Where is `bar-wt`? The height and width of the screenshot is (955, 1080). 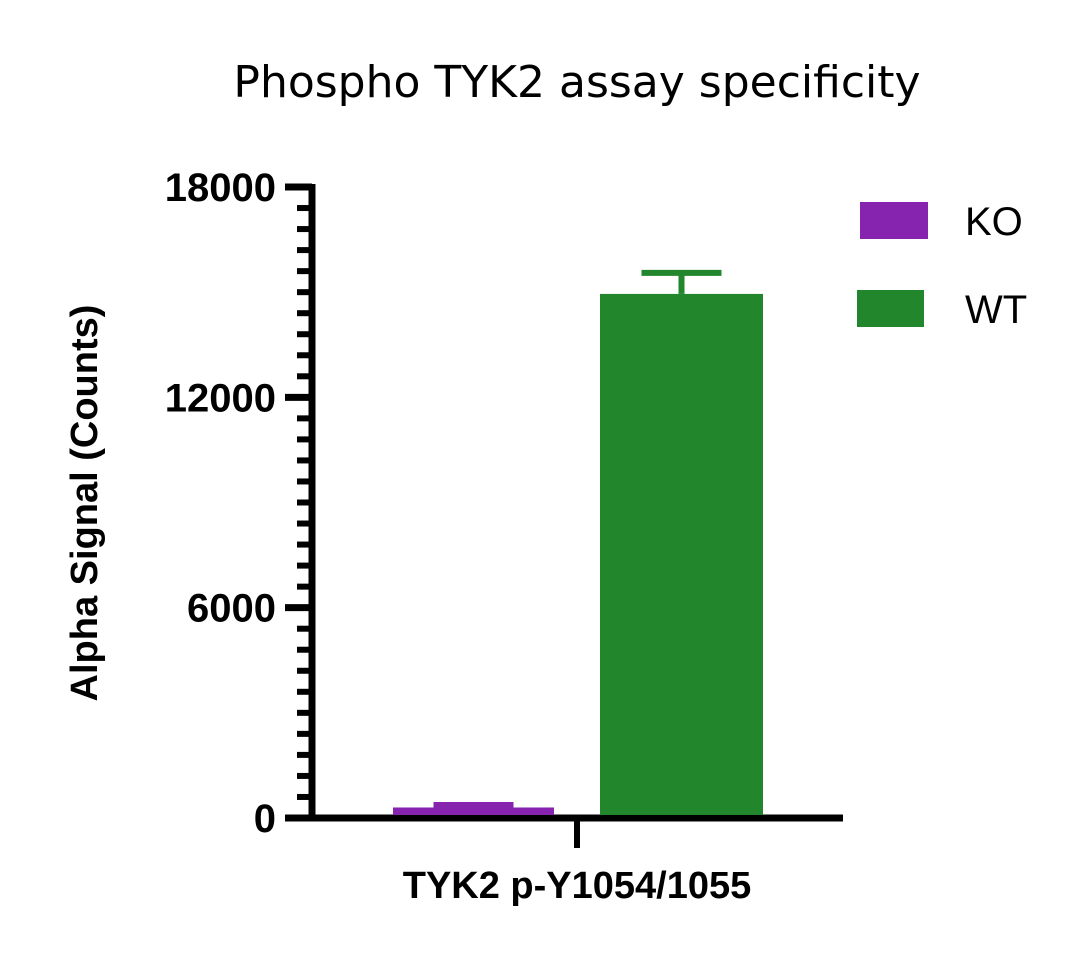 bar-wt is located at coordinates (681, 554).